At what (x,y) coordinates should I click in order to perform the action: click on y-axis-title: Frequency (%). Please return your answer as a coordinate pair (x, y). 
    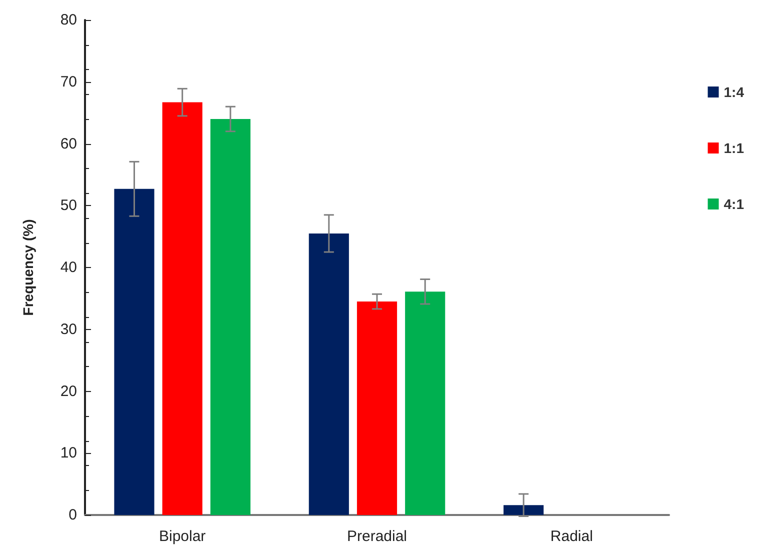
    Looking at the image, I should click on (28, 267).